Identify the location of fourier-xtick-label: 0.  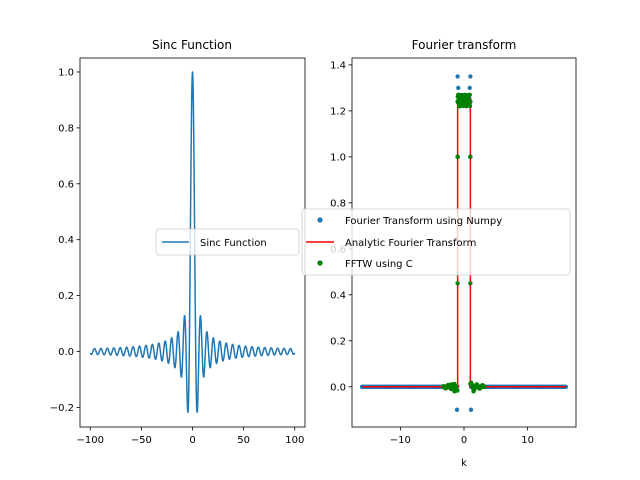
(464, 440).